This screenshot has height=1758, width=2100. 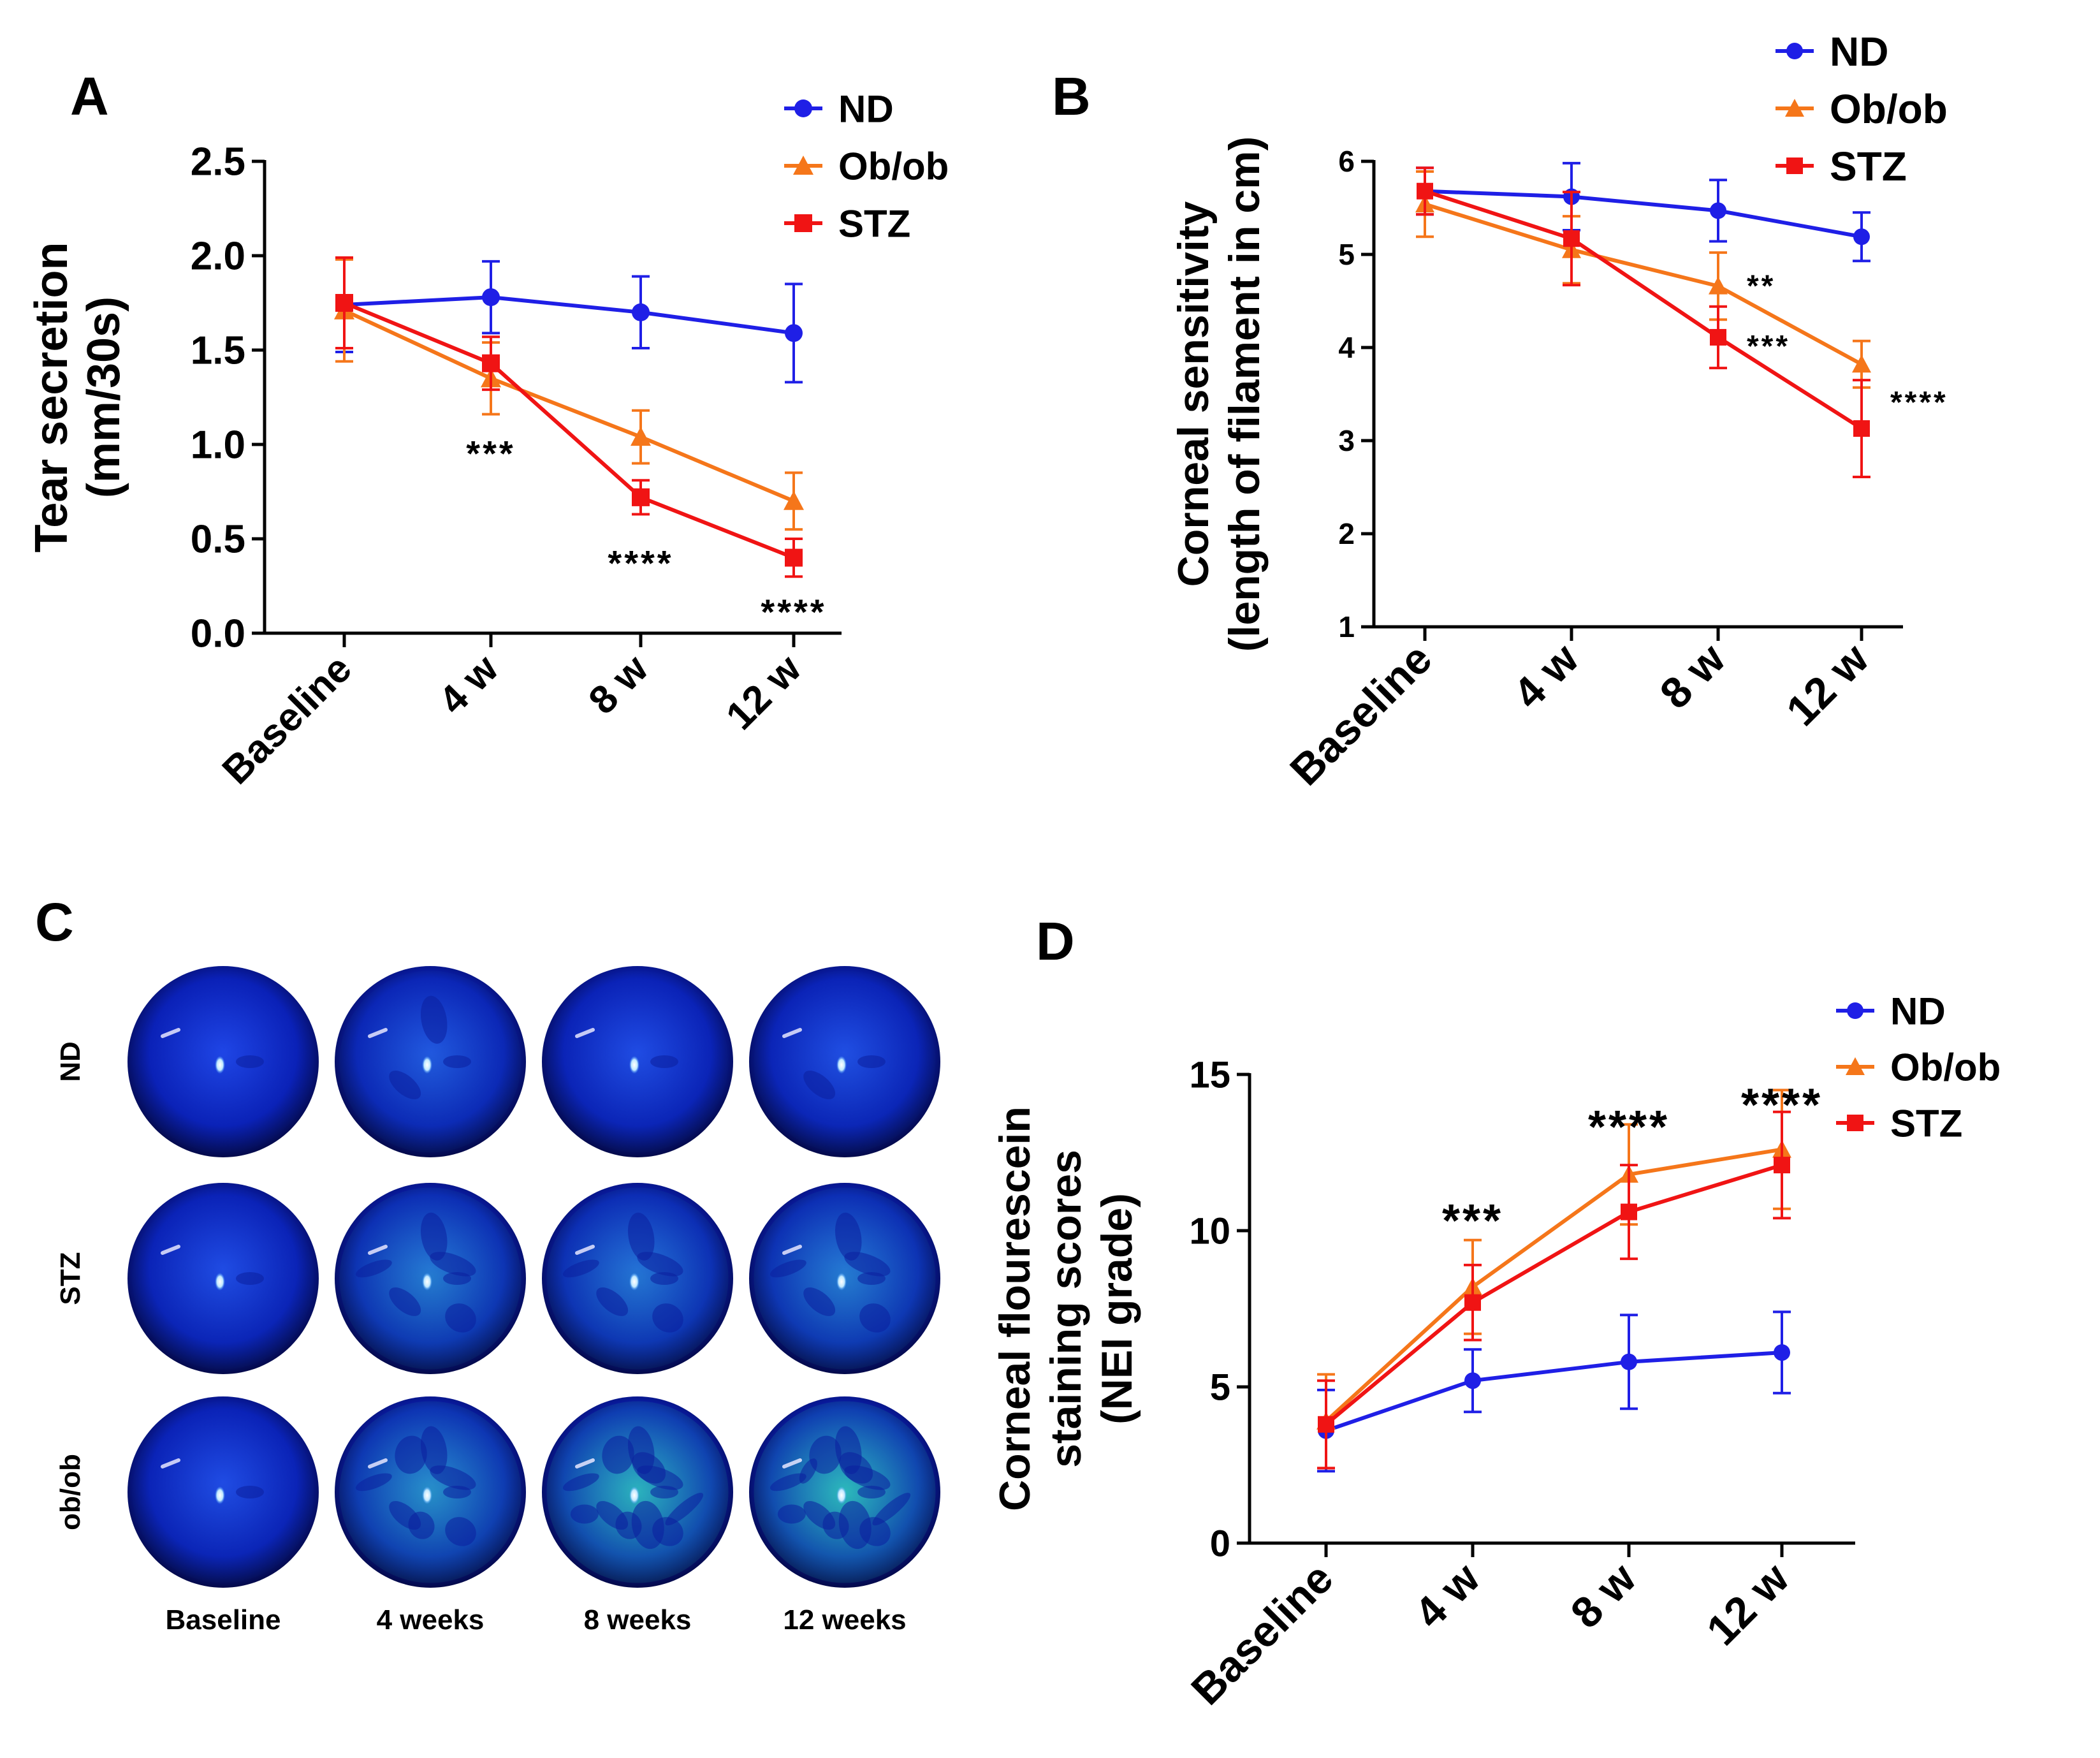 What do you see at coordinates (218, 445) in the screenshot?
I see `y-tick-label: 1.0` at bounding box center [218, 445].